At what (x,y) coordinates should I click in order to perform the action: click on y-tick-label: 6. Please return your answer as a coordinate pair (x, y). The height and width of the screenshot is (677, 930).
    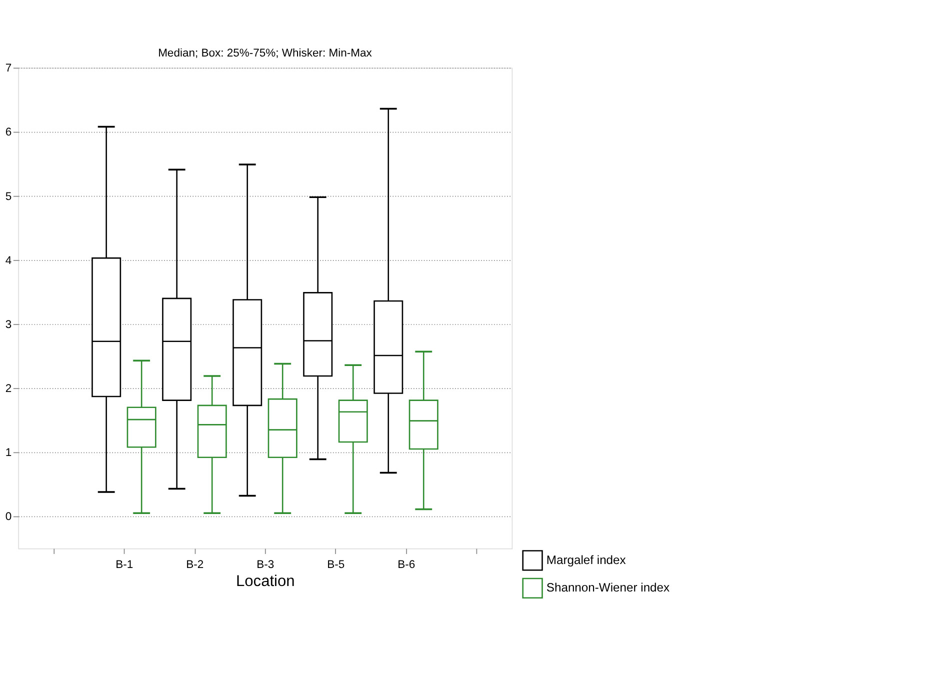
    Looking at the image, I should click on (8, 132).